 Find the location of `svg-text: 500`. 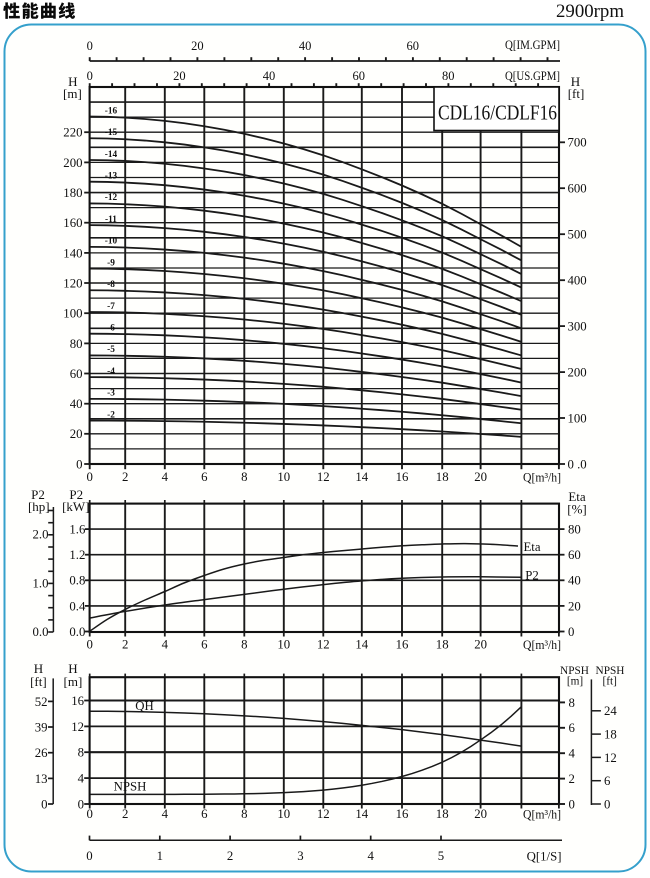

svg-text: 500 is located at coordinates (577, 235).